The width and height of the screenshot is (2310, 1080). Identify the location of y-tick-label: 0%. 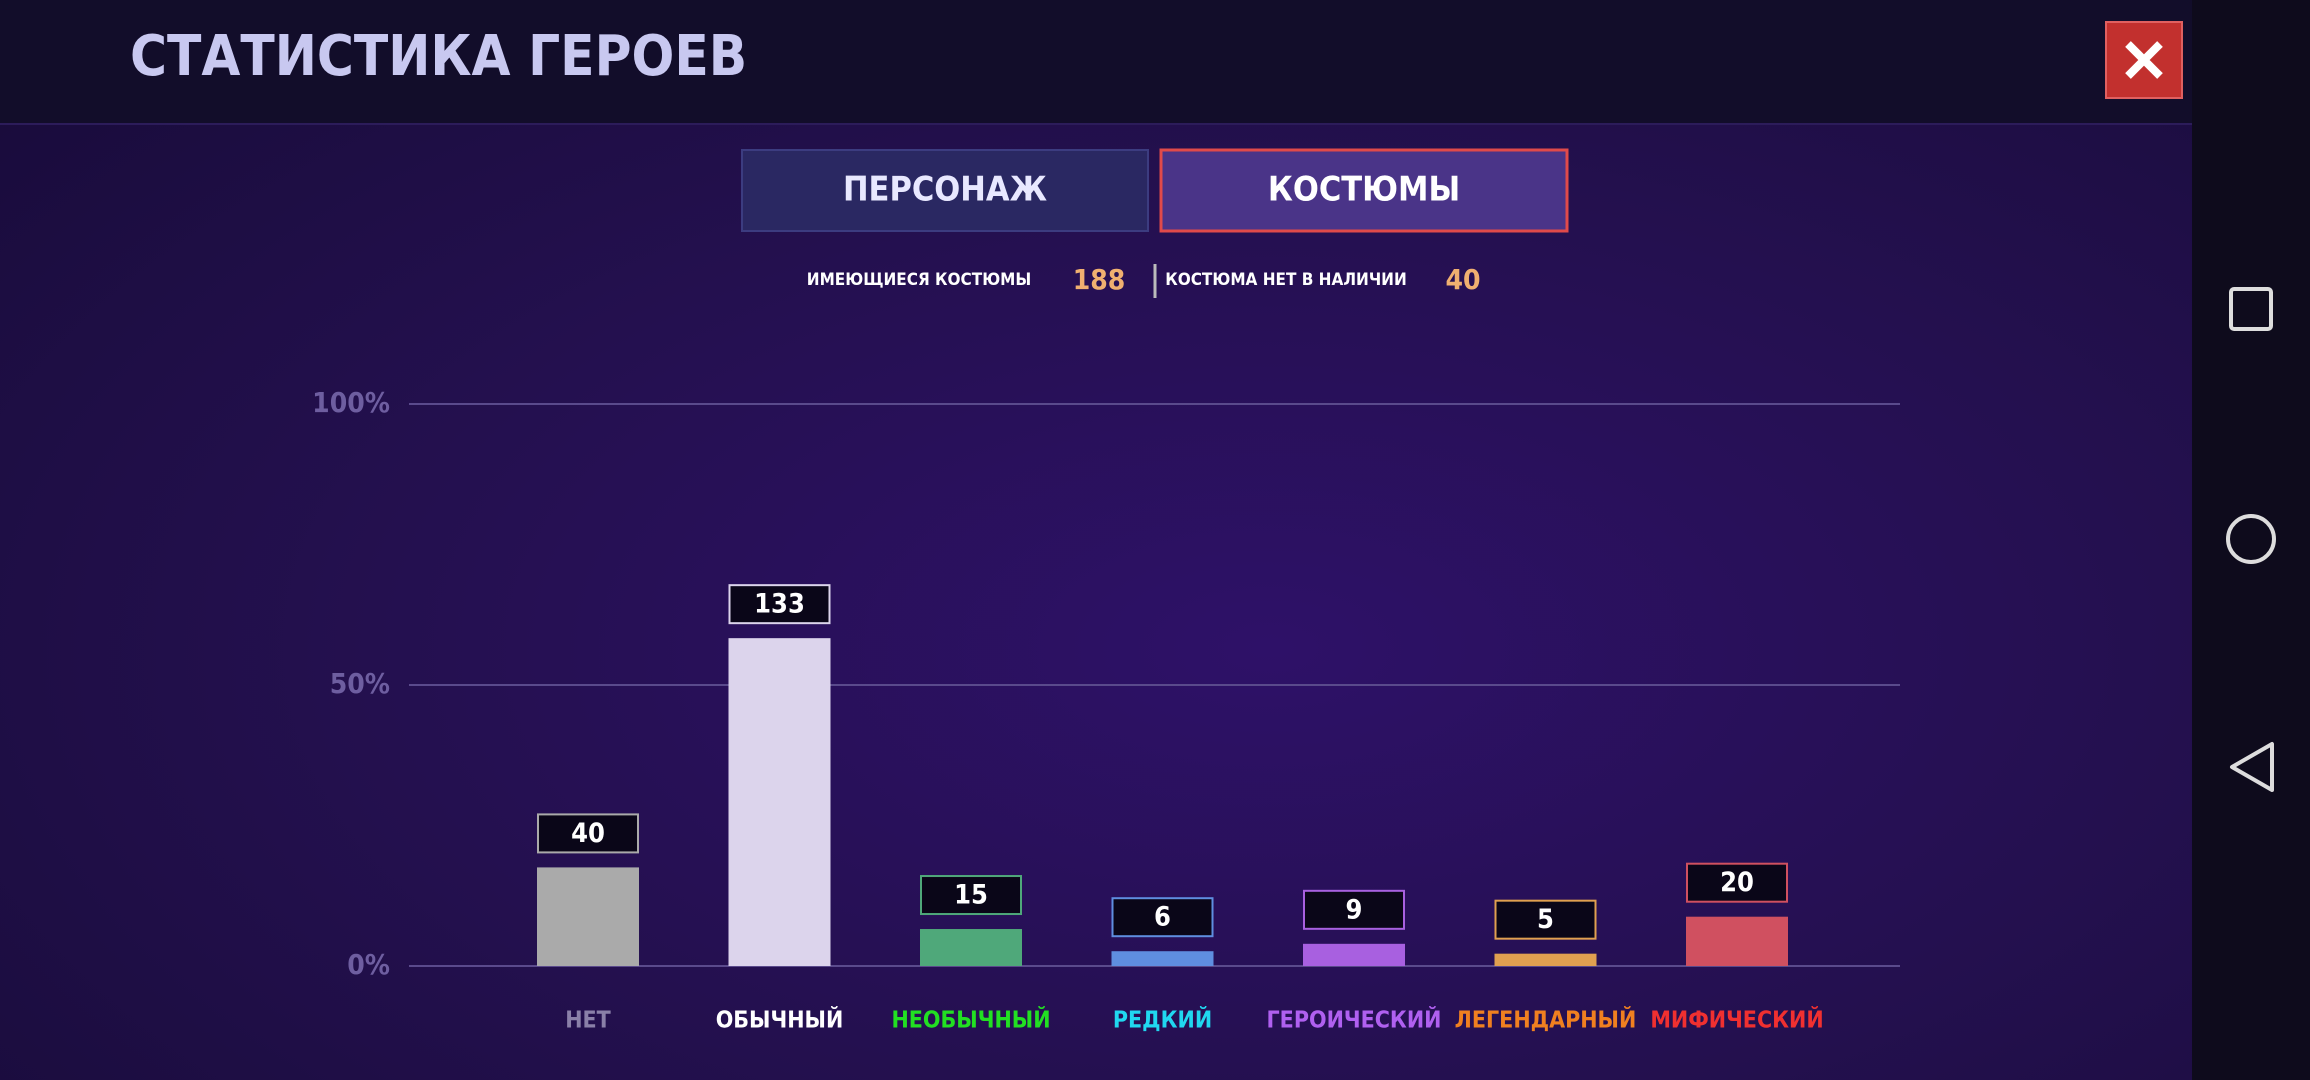
(368, 964).